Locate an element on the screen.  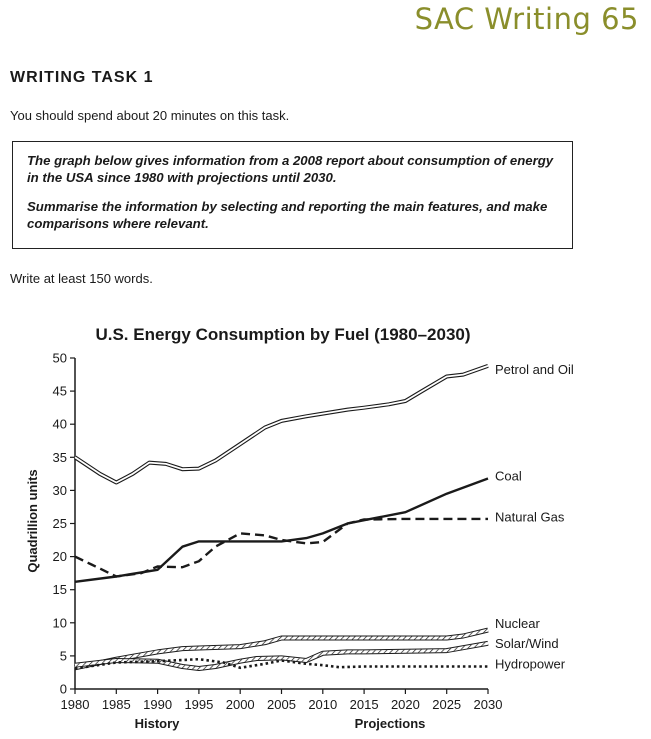
series-line-outer is located at coordinates (281, 424).